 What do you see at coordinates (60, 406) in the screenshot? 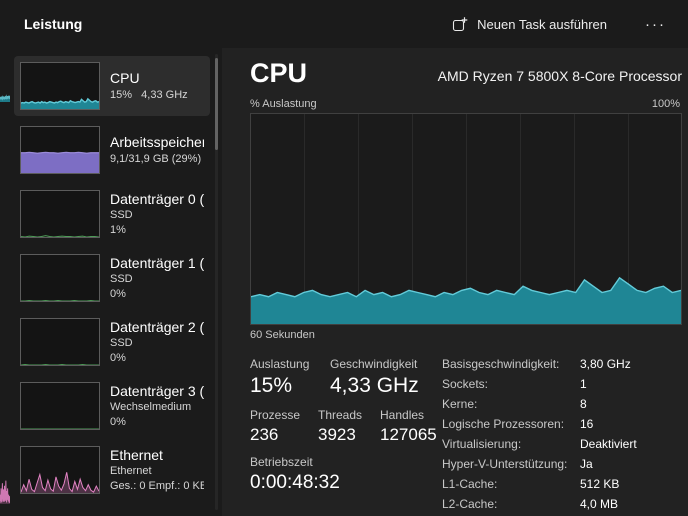
I see `disk3-mini-graph` at bounding box center [60, 406].